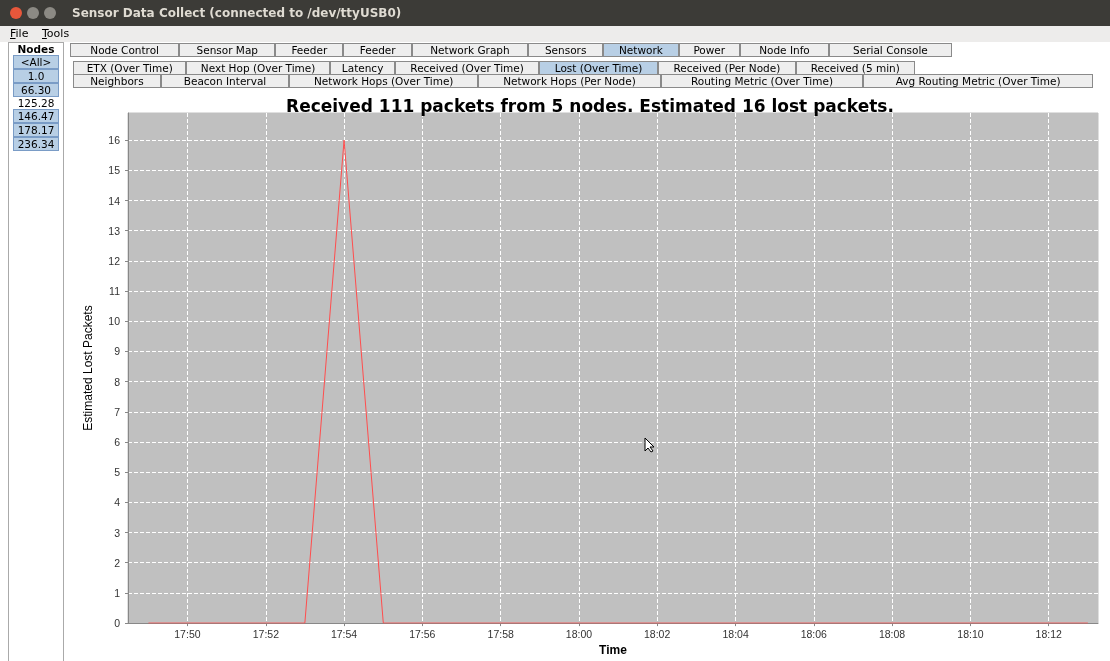  What do you see at coordinates (344, 633) in the screenshot?
I see `x-tick-label: 17:54` at bounding box center [344, 633].